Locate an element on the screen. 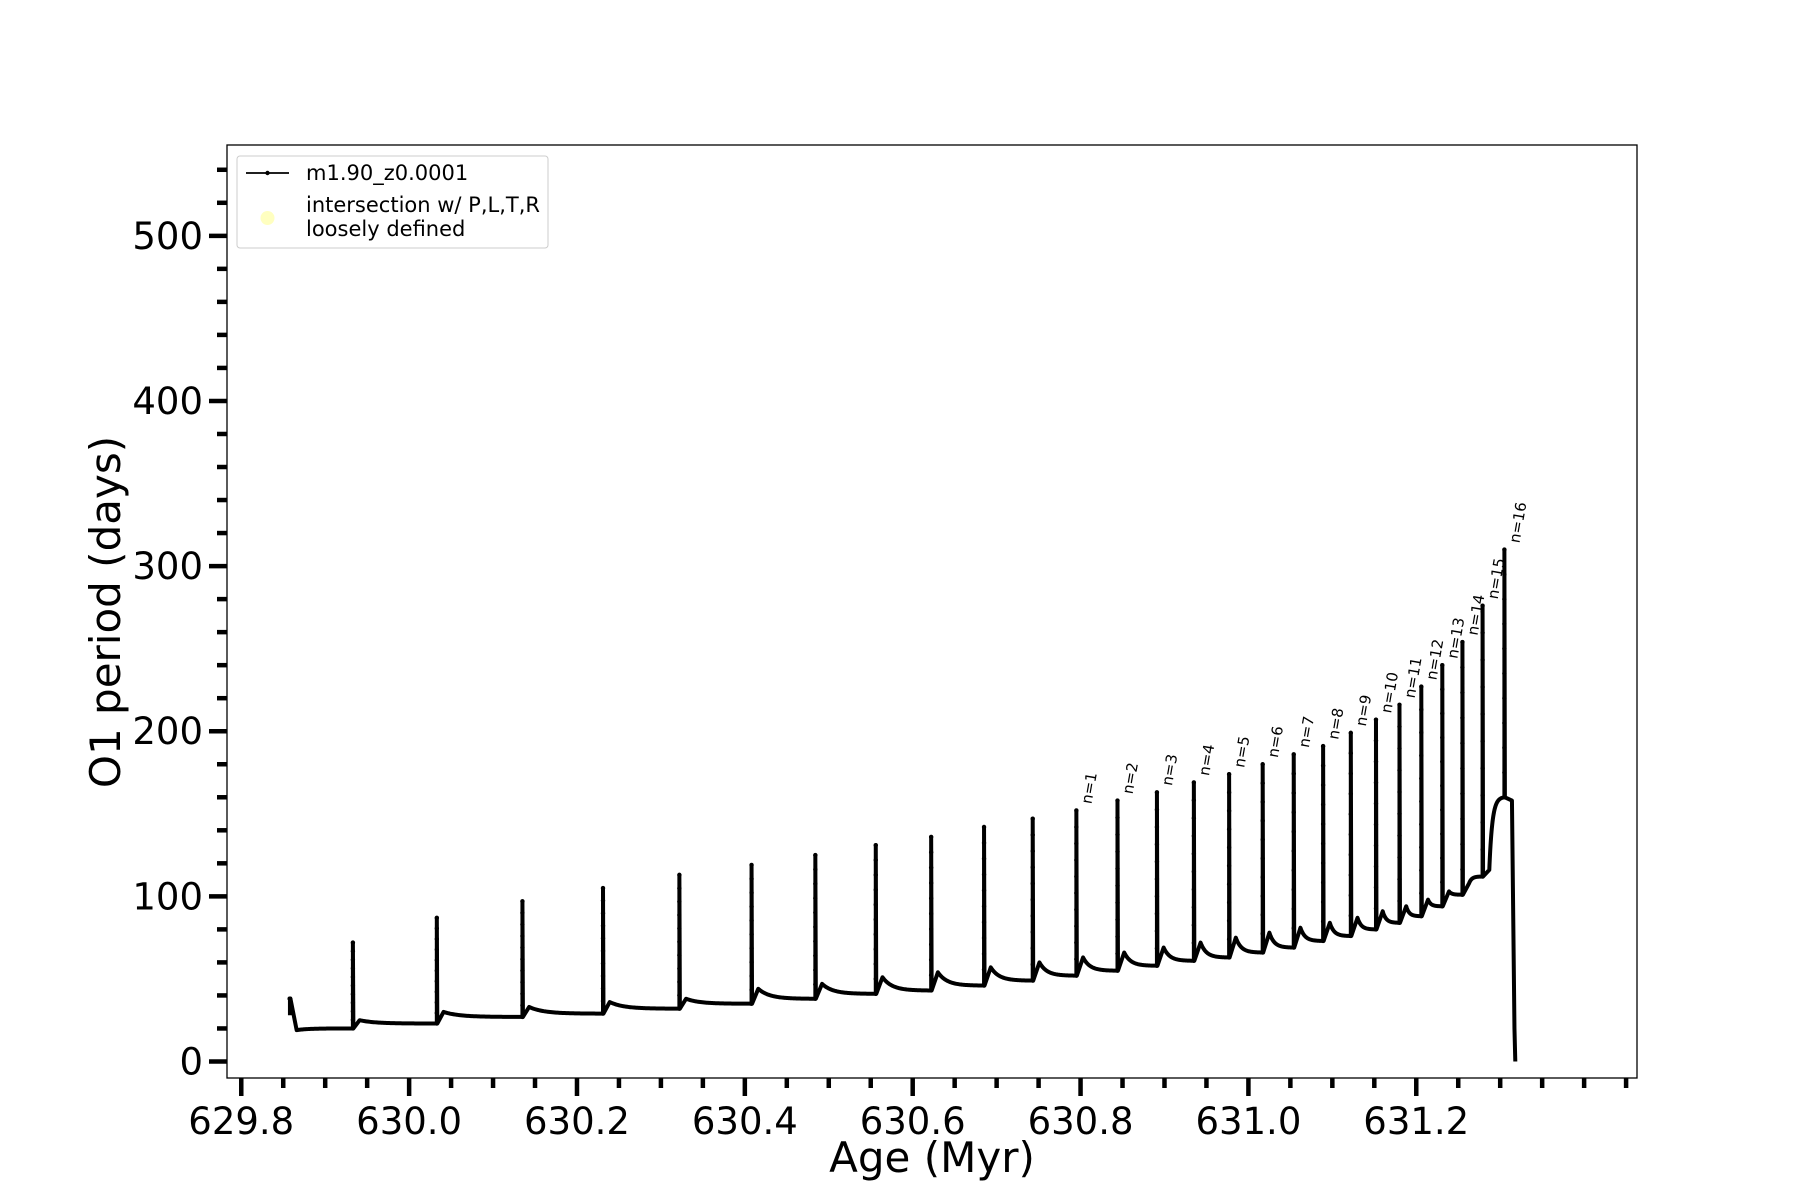 The image size is (1800, 1200). x-axis-ticks: 629.8 630.0 630.2 630.4 630.6 630.8 631.0 631.2 is located at coordinates (908, 1110).